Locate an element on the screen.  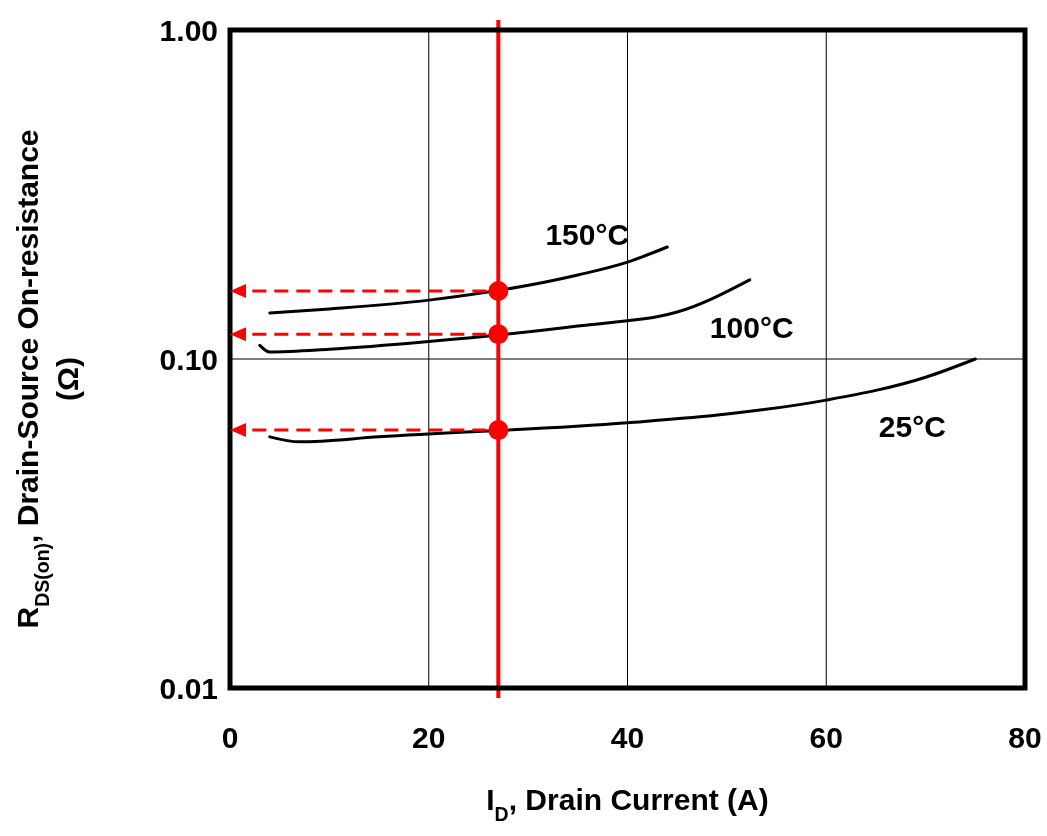
series-label: 25°C is located at coordinates (912, 426).